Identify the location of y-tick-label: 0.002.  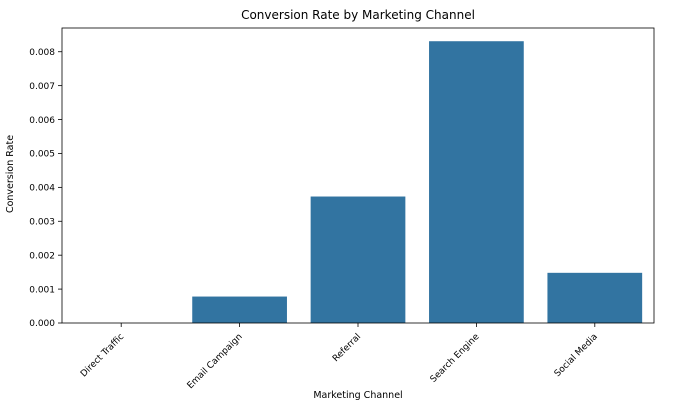
(42, 256).